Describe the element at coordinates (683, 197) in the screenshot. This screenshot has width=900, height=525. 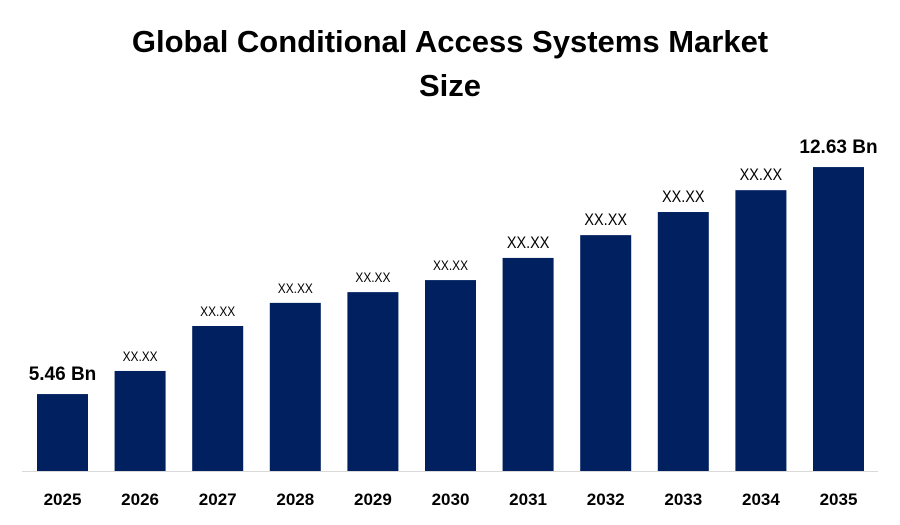
I see `data-label-2033: XX.XX` at that location.